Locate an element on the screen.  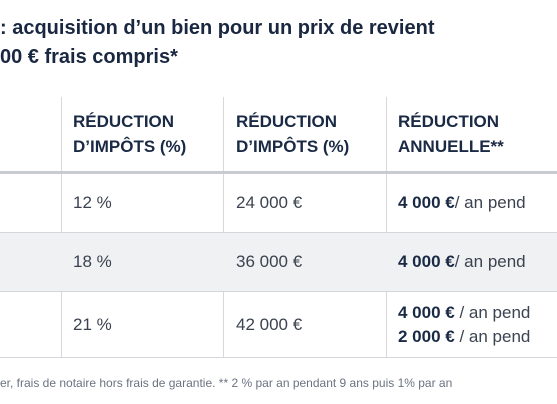
cell-amount: 36 000 € is located at coordinates (269, 261).